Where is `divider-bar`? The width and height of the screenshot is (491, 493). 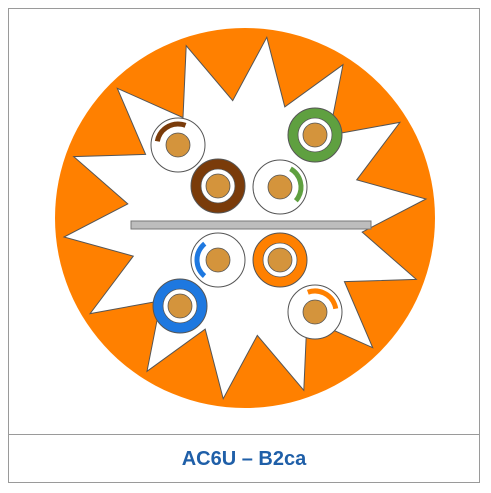 divider-bar is located at coordinates (251, 225).